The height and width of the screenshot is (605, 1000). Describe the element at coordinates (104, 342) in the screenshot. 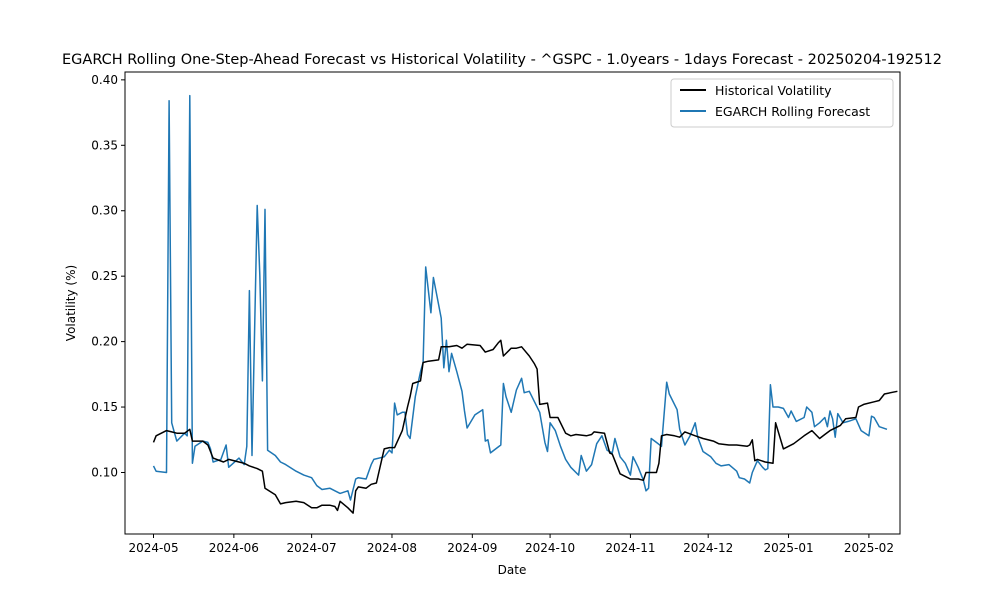

I see `y-tick-label: 0.20` at that location.